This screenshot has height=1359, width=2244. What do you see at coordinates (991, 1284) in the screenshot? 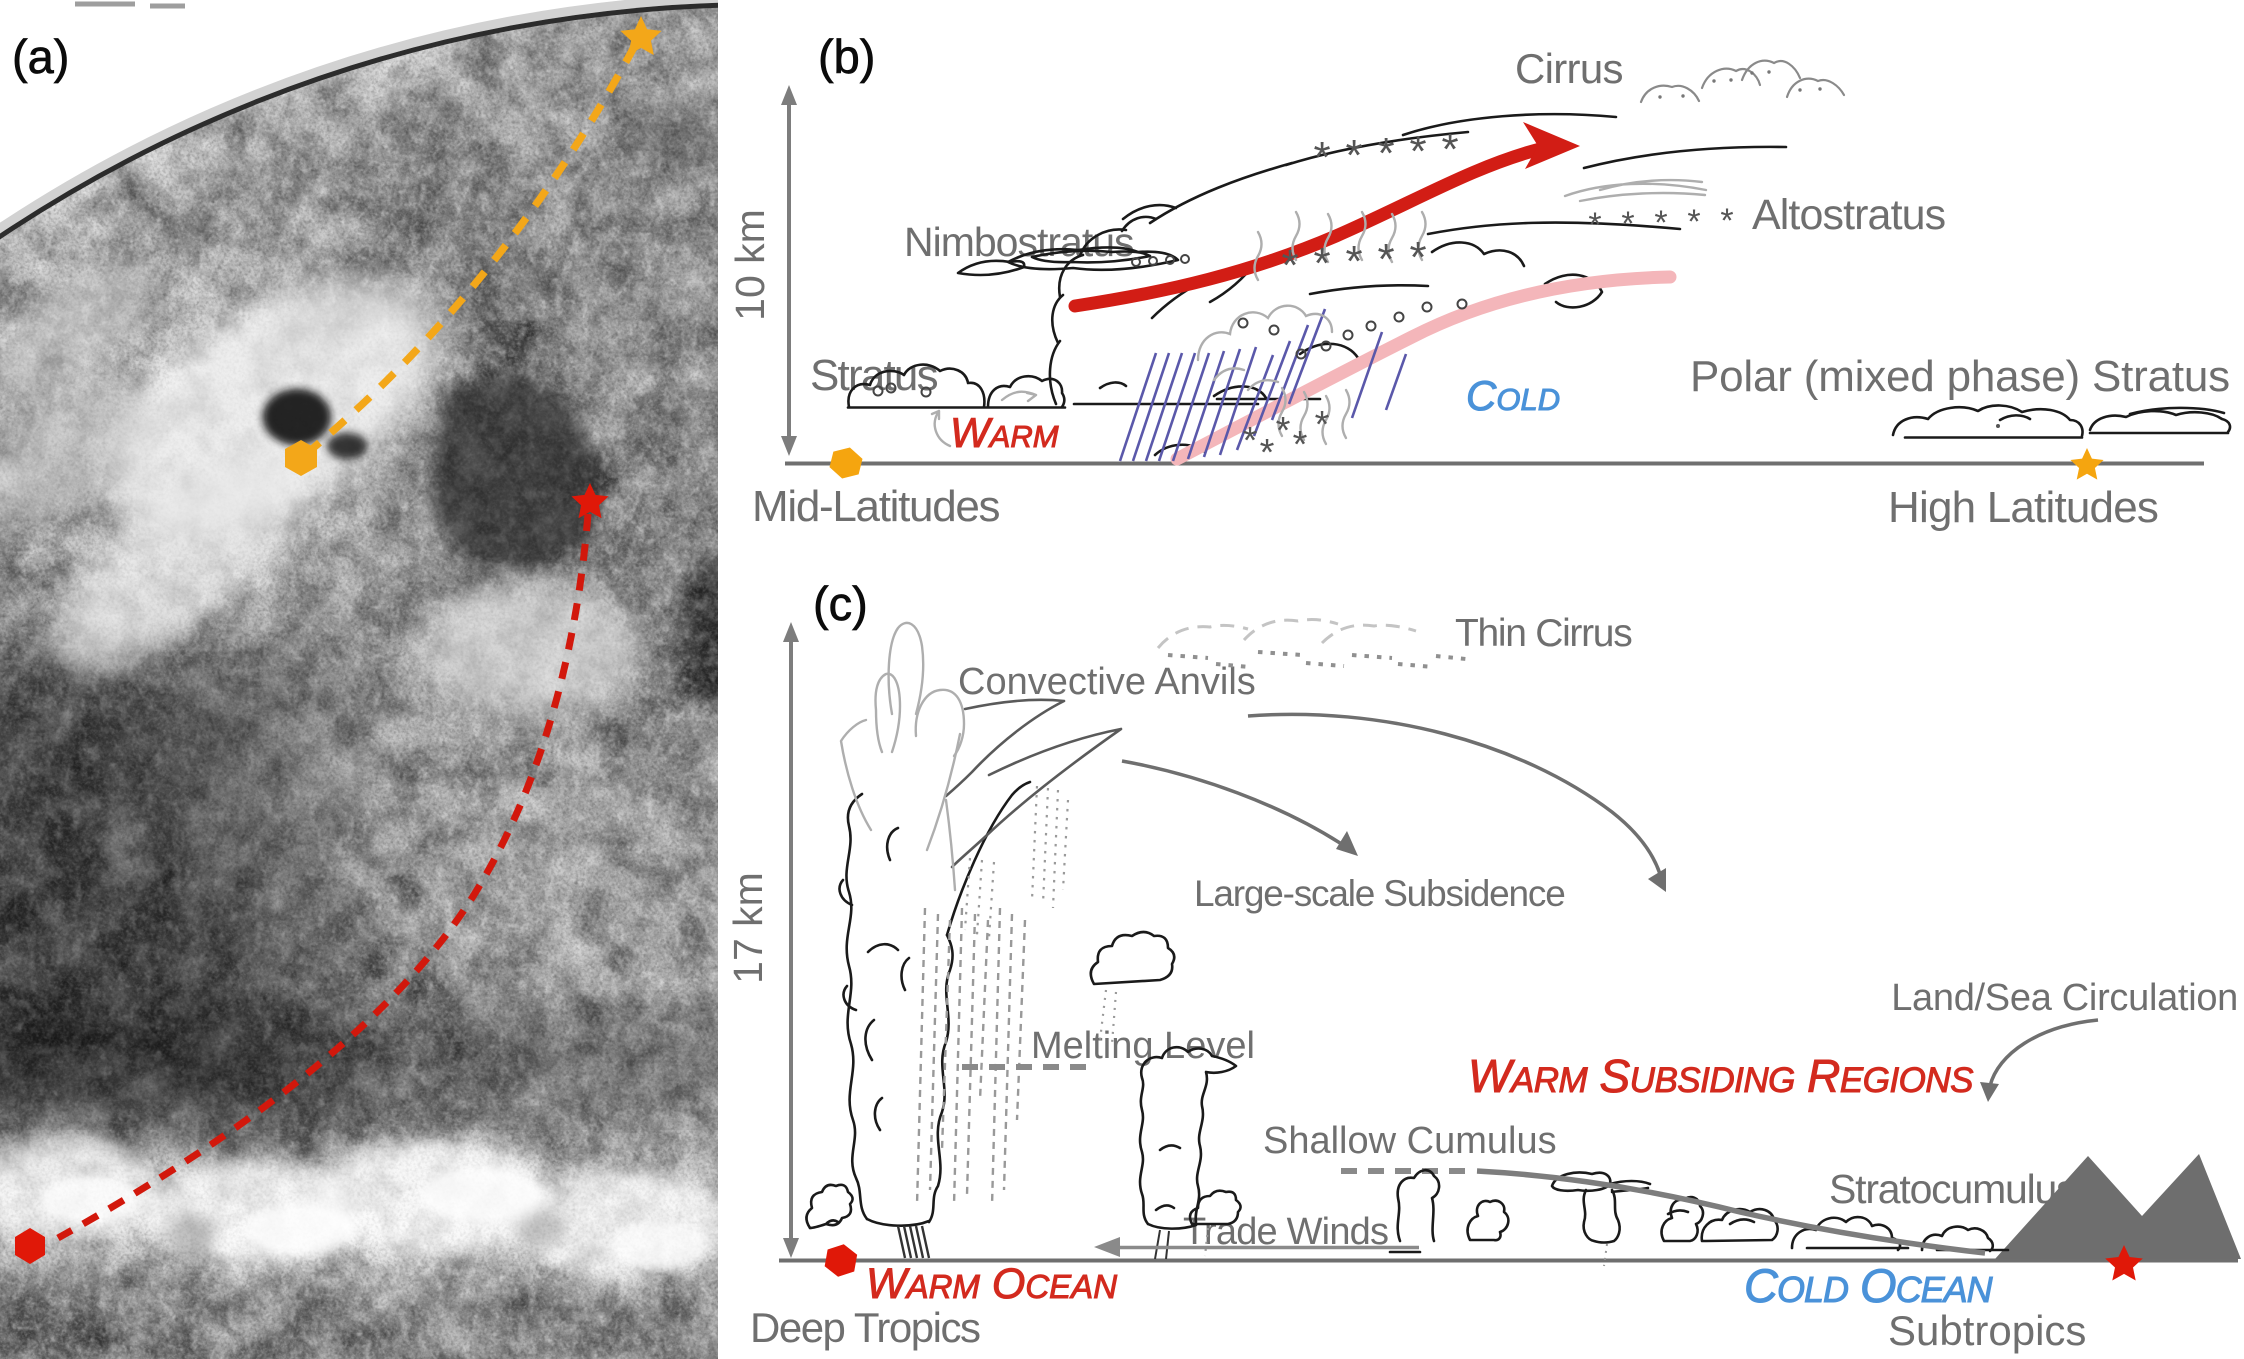
I see `svg-text: WARM OCEAN` at bounding box center [991, 1284].